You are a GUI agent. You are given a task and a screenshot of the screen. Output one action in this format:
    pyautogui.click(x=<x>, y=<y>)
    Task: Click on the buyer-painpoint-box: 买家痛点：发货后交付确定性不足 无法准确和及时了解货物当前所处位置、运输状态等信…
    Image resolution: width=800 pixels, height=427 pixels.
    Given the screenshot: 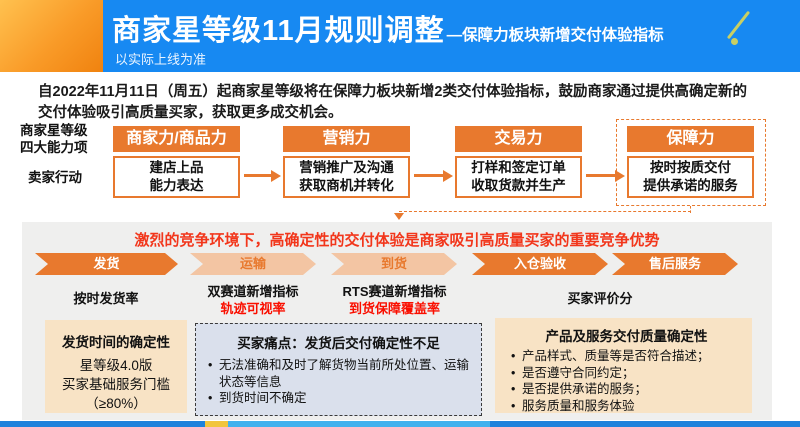 What is the action you would take?
    pyautogui.click(x=338, y=369)
    